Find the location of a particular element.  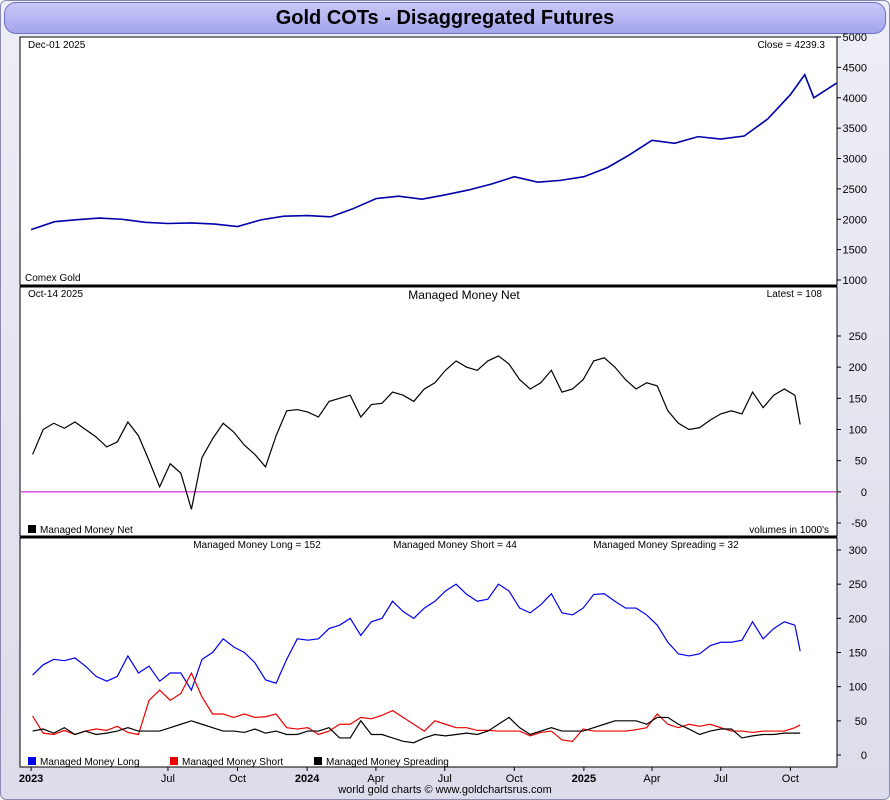

short-legend-label: Managed Money Short is located at coordinates (232, 762).